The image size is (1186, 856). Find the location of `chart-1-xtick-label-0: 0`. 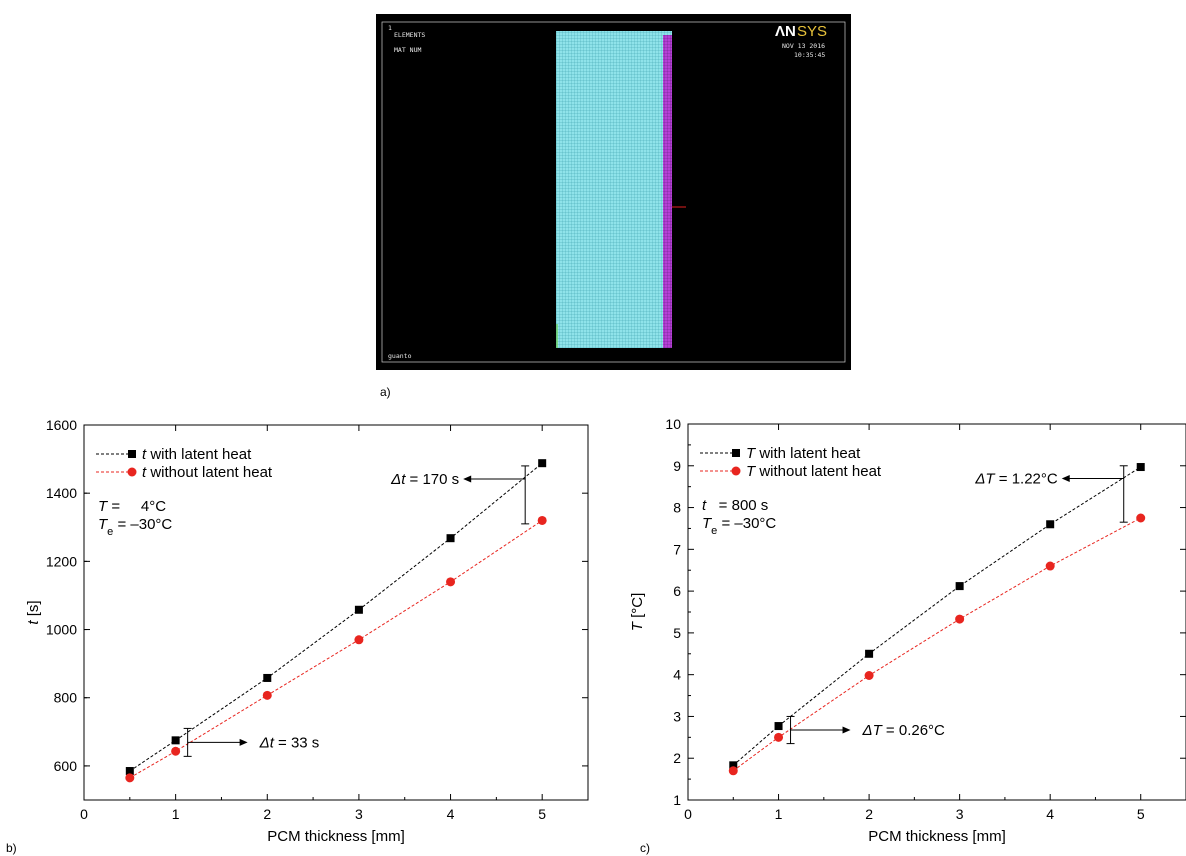

chart-1-xtick-label-0: 0 is located at coordinates (688, 814).